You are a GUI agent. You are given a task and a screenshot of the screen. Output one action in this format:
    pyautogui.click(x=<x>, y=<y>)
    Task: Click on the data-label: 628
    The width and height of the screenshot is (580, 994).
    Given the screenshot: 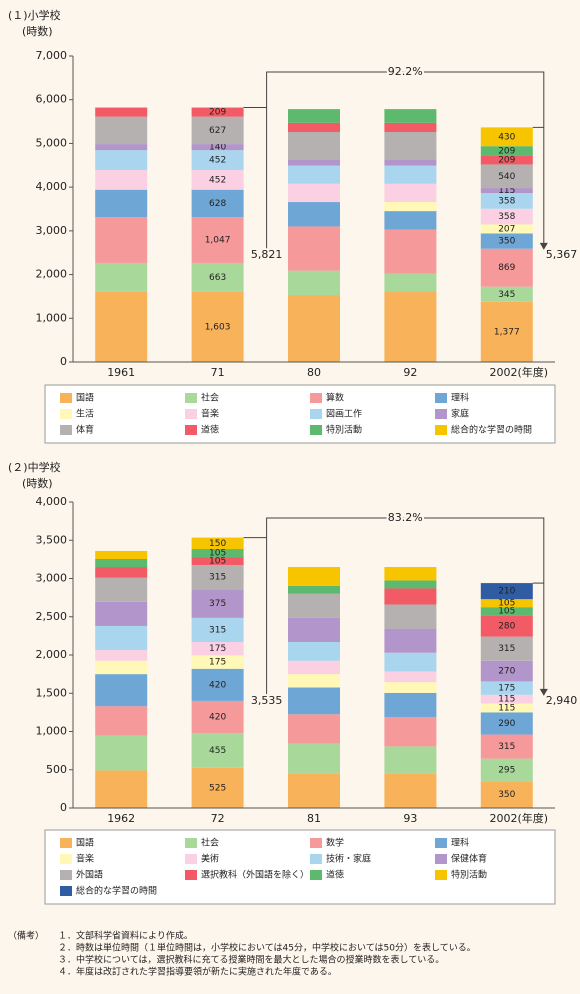 What is the action you would take?
    pyautogui.click(x=217, y=204)
    